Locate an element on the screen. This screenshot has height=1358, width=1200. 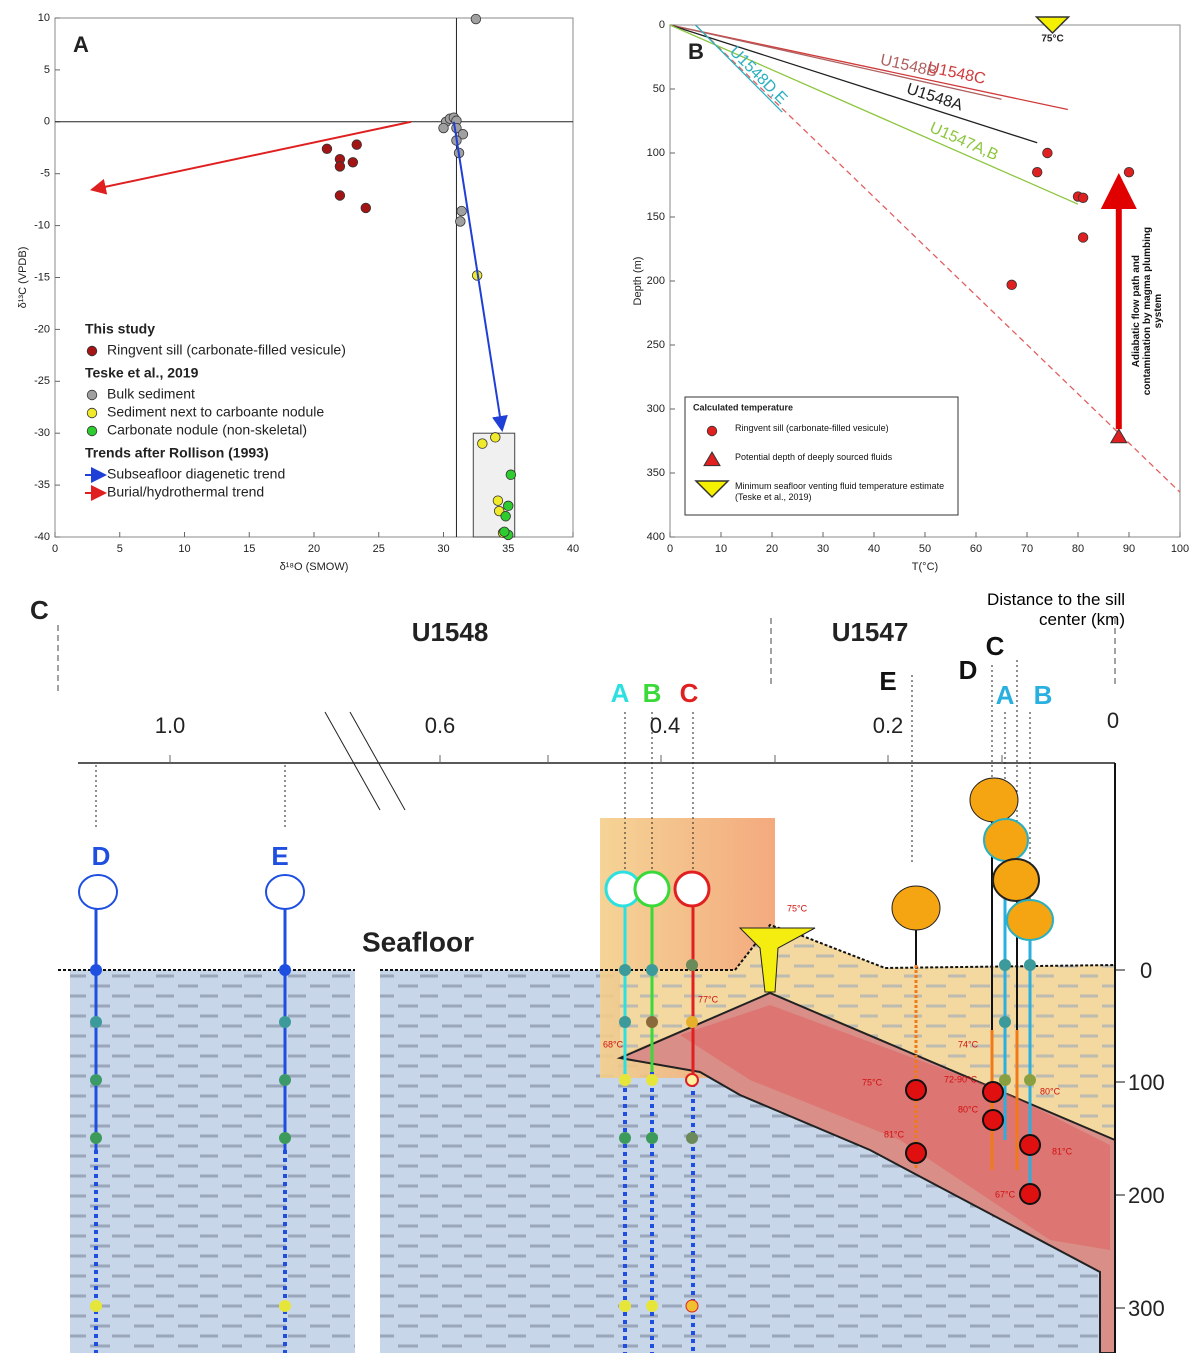
legend-label: Potential depth of deeply sourced fluids is located at coordinates (814, 457).